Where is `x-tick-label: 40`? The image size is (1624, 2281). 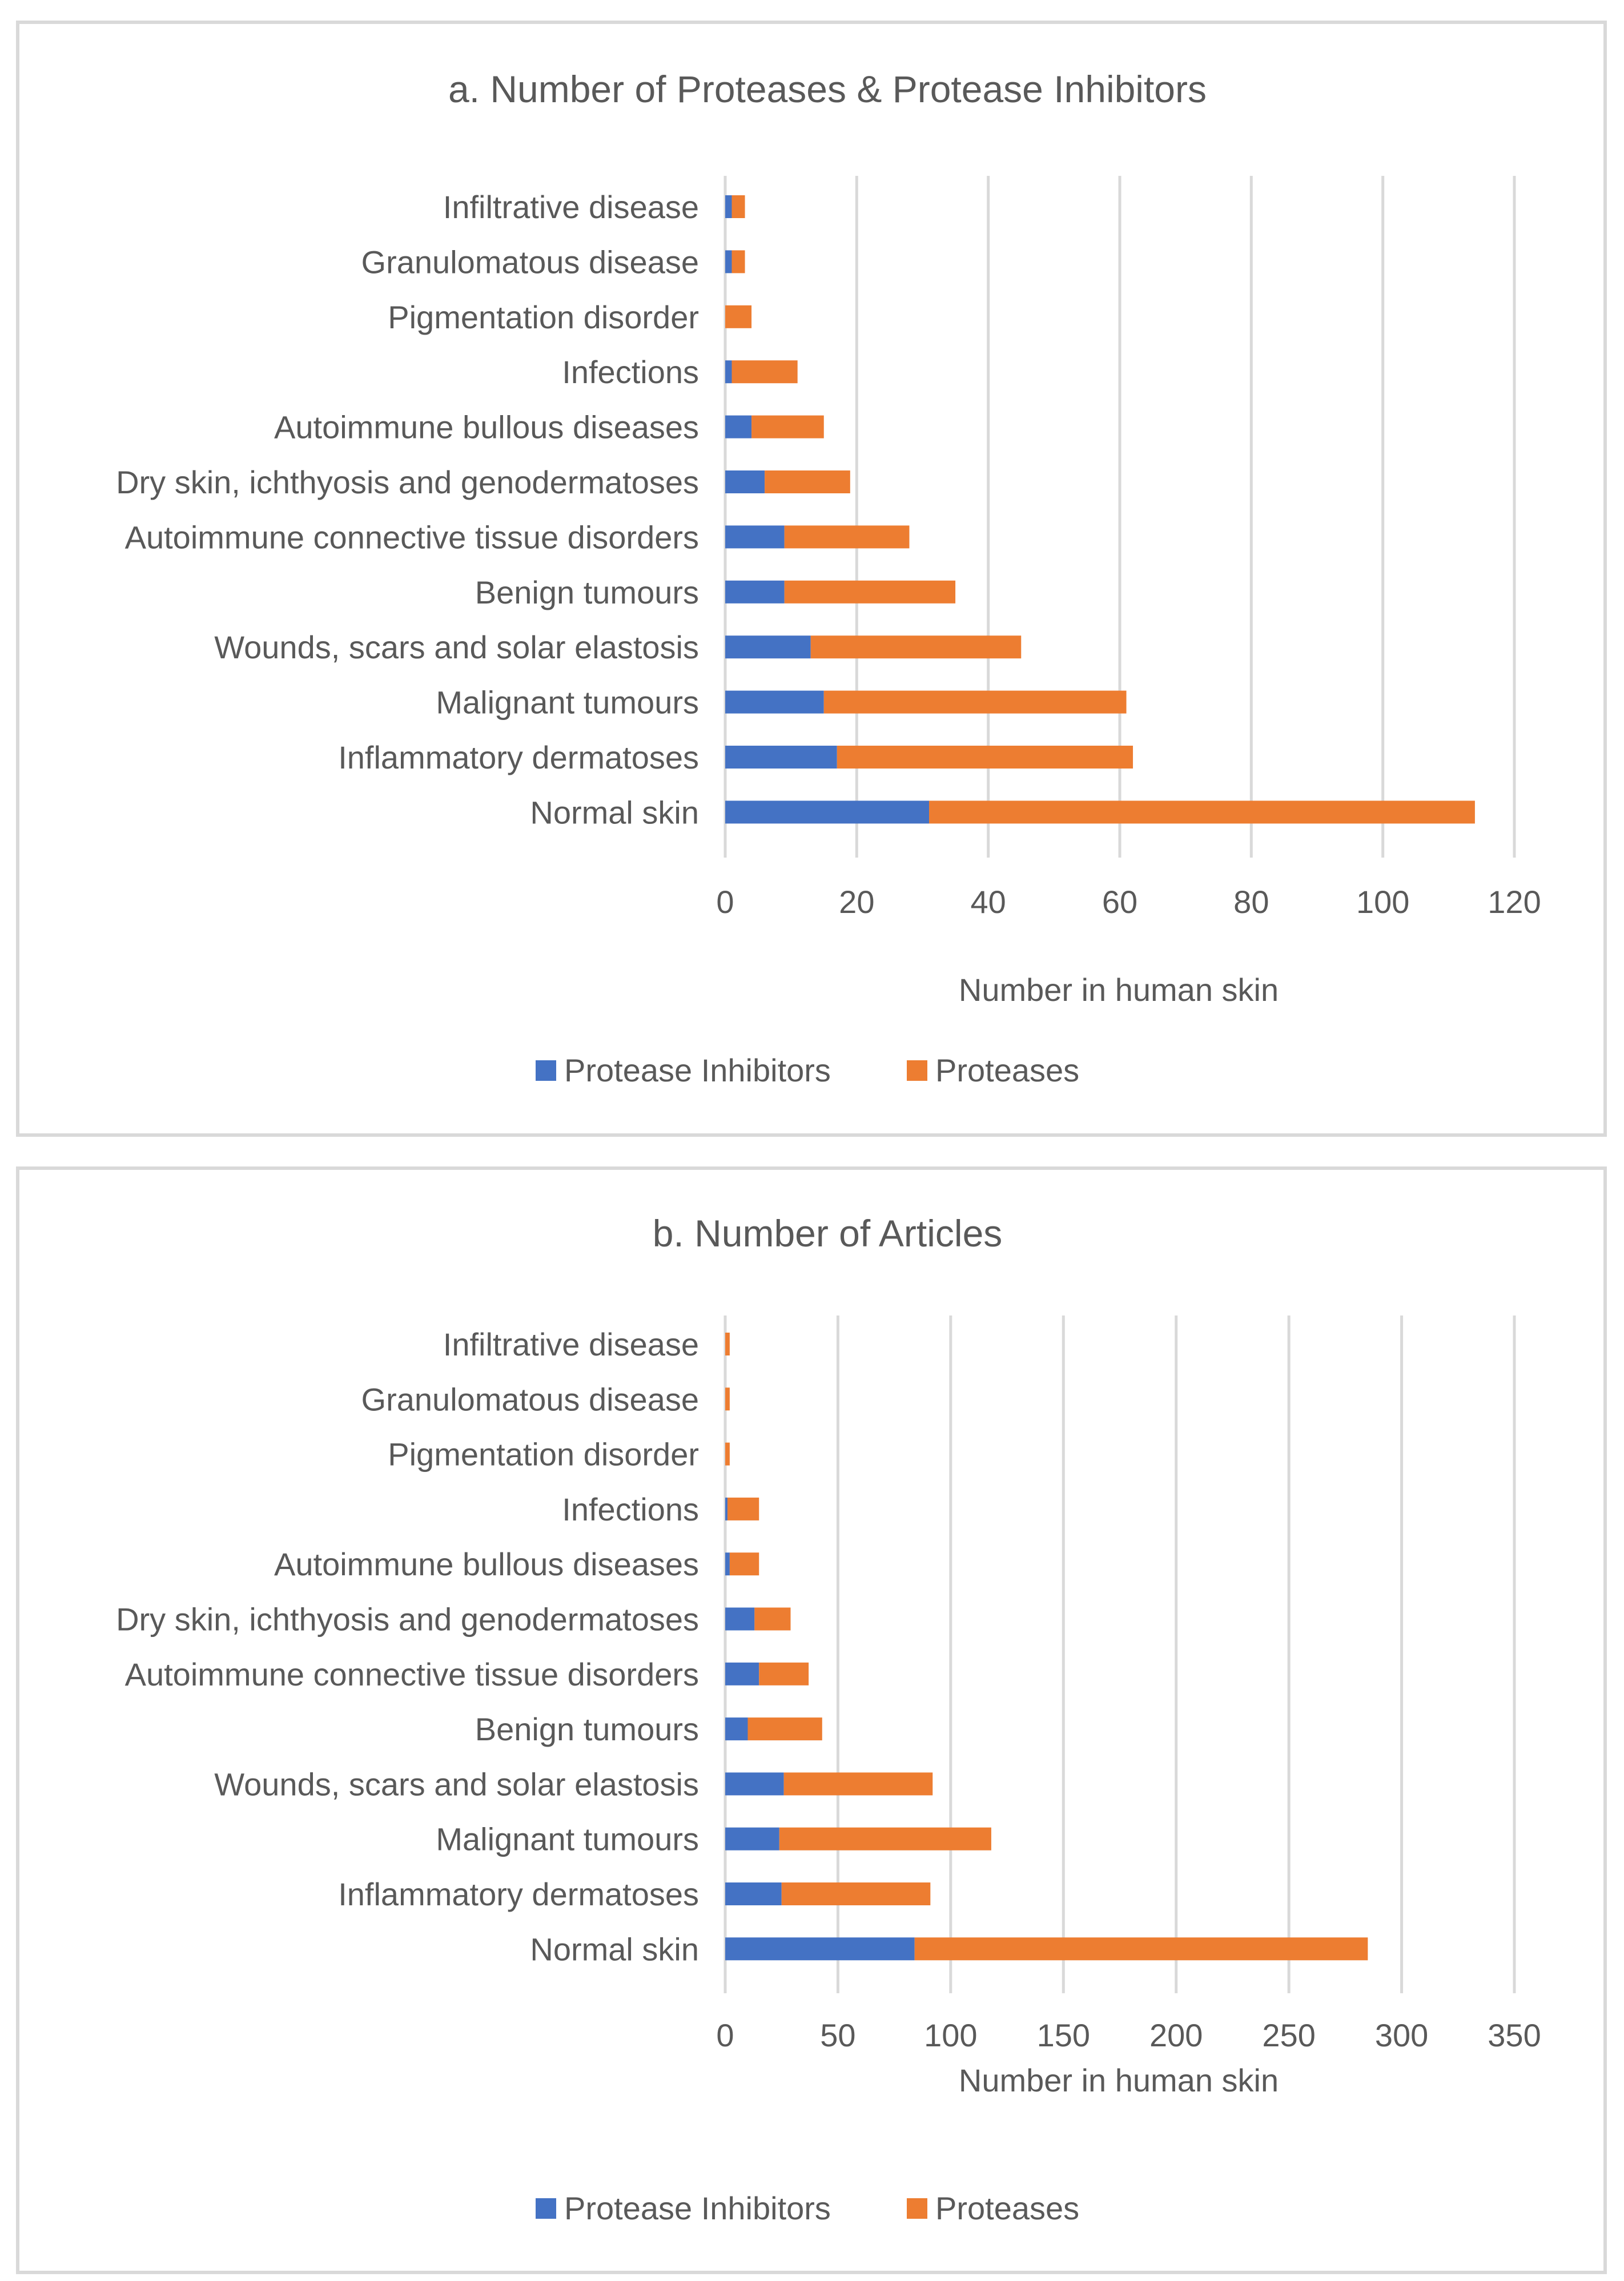 x-tick-label: 40 is located at coordinates (988, 902).